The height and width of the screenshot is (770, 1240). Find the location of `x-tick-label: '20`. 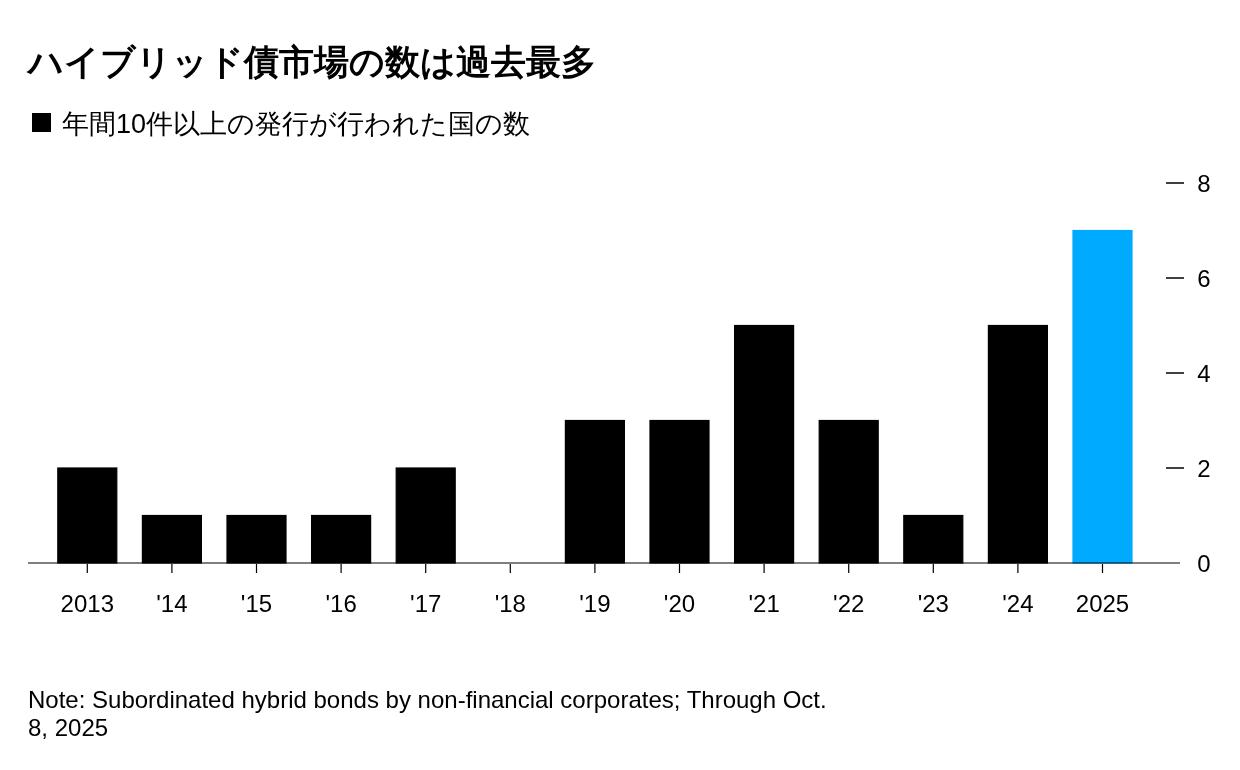

x-tick-label: '20 is located at coordinates (679, 603).